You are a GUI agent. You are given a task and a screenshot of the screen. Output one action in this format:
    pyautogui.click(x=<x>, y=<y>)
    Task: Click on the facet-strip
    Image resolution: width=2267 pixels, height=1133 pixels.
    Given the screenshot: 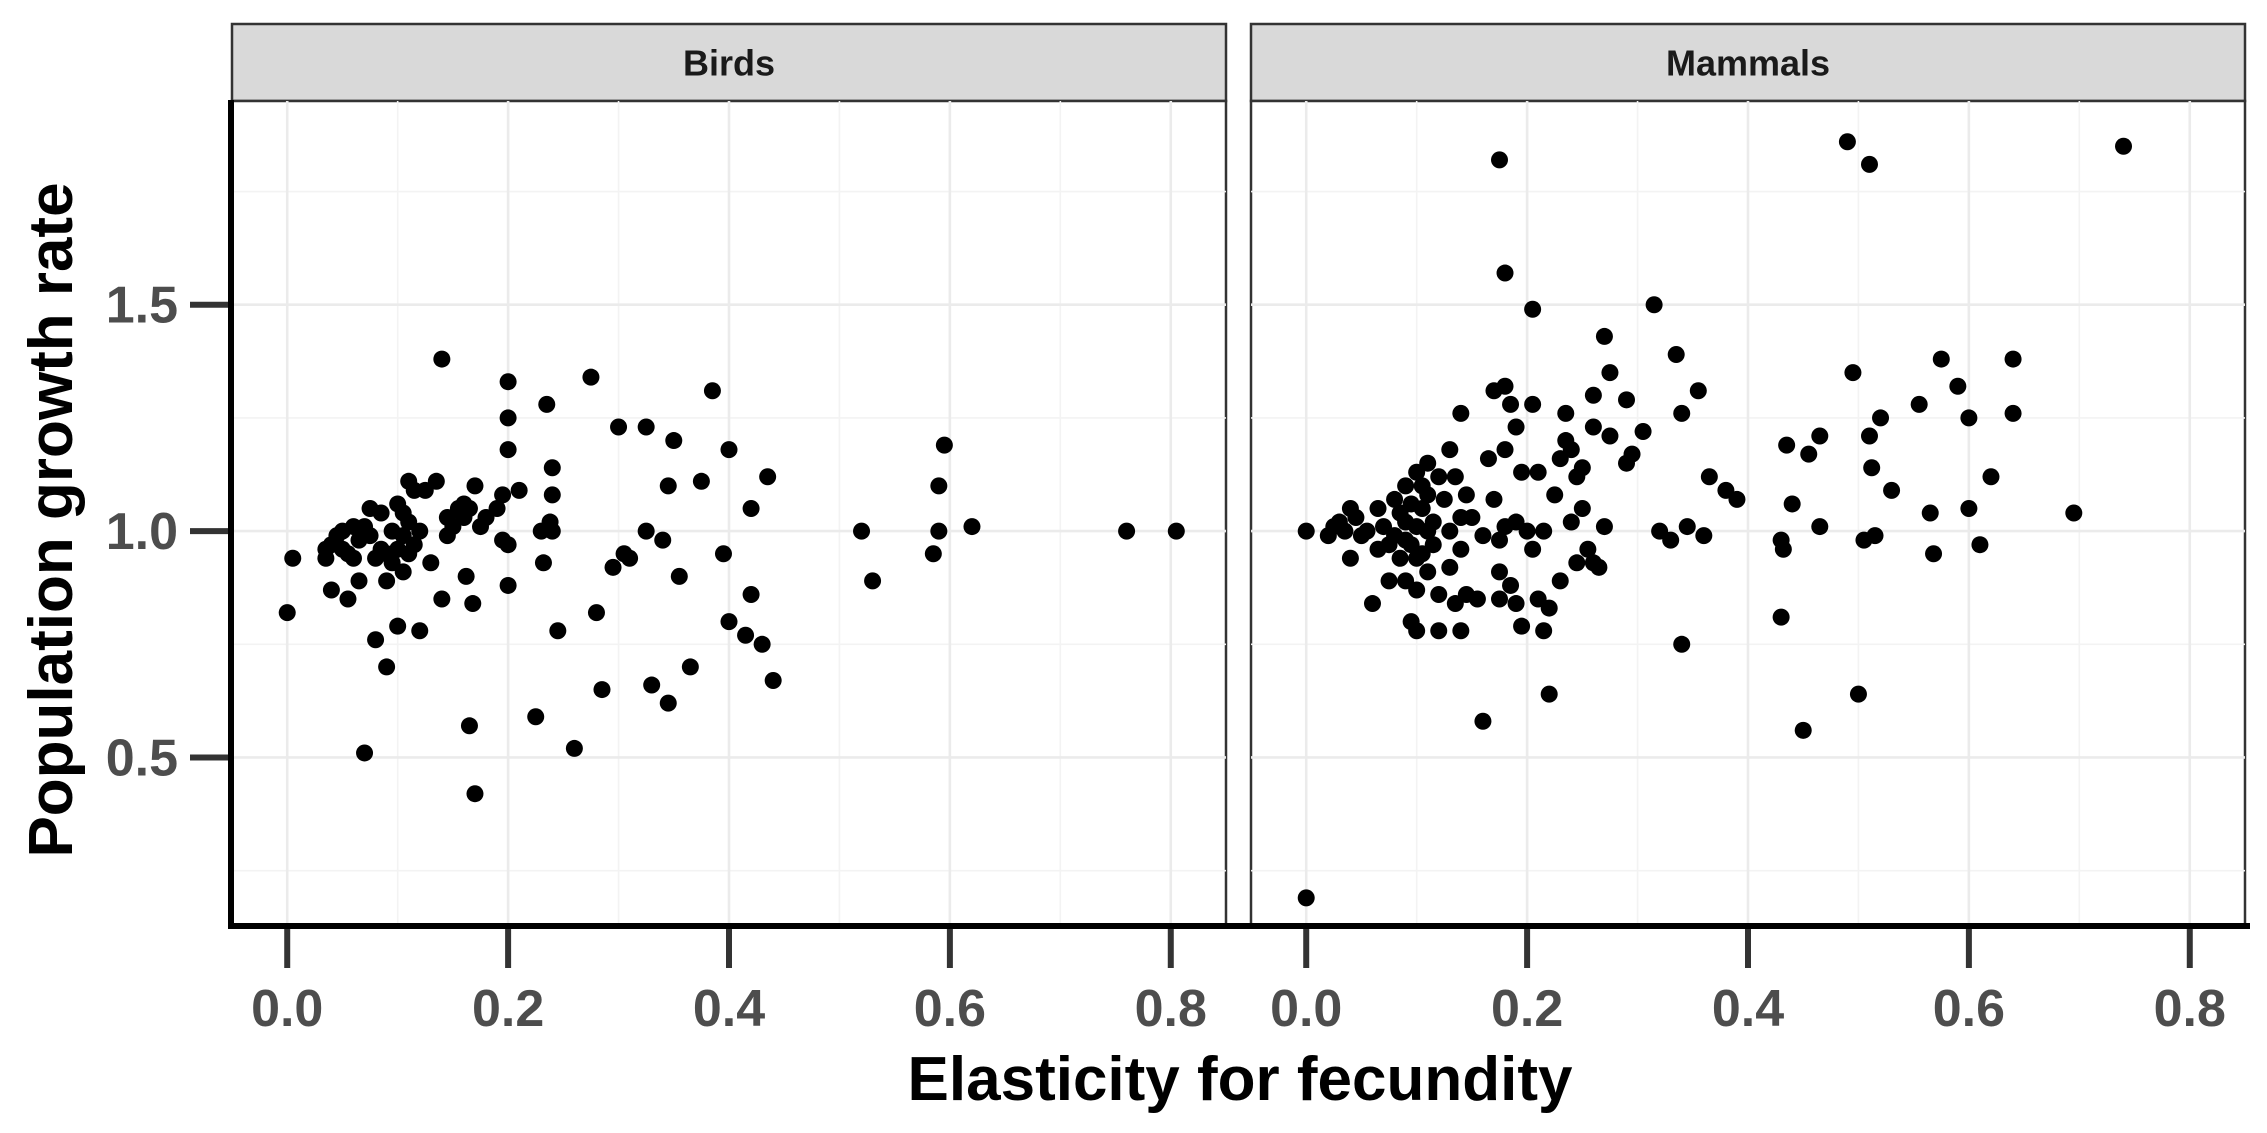 What is the action you would take?
    pyautogui.click(x=729, y=62)
    